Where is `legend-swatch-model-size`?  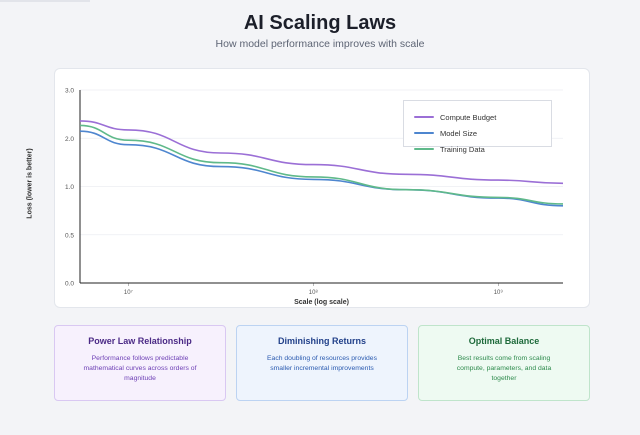
legend-swatch-model-size is located at coordinates (424, 133).